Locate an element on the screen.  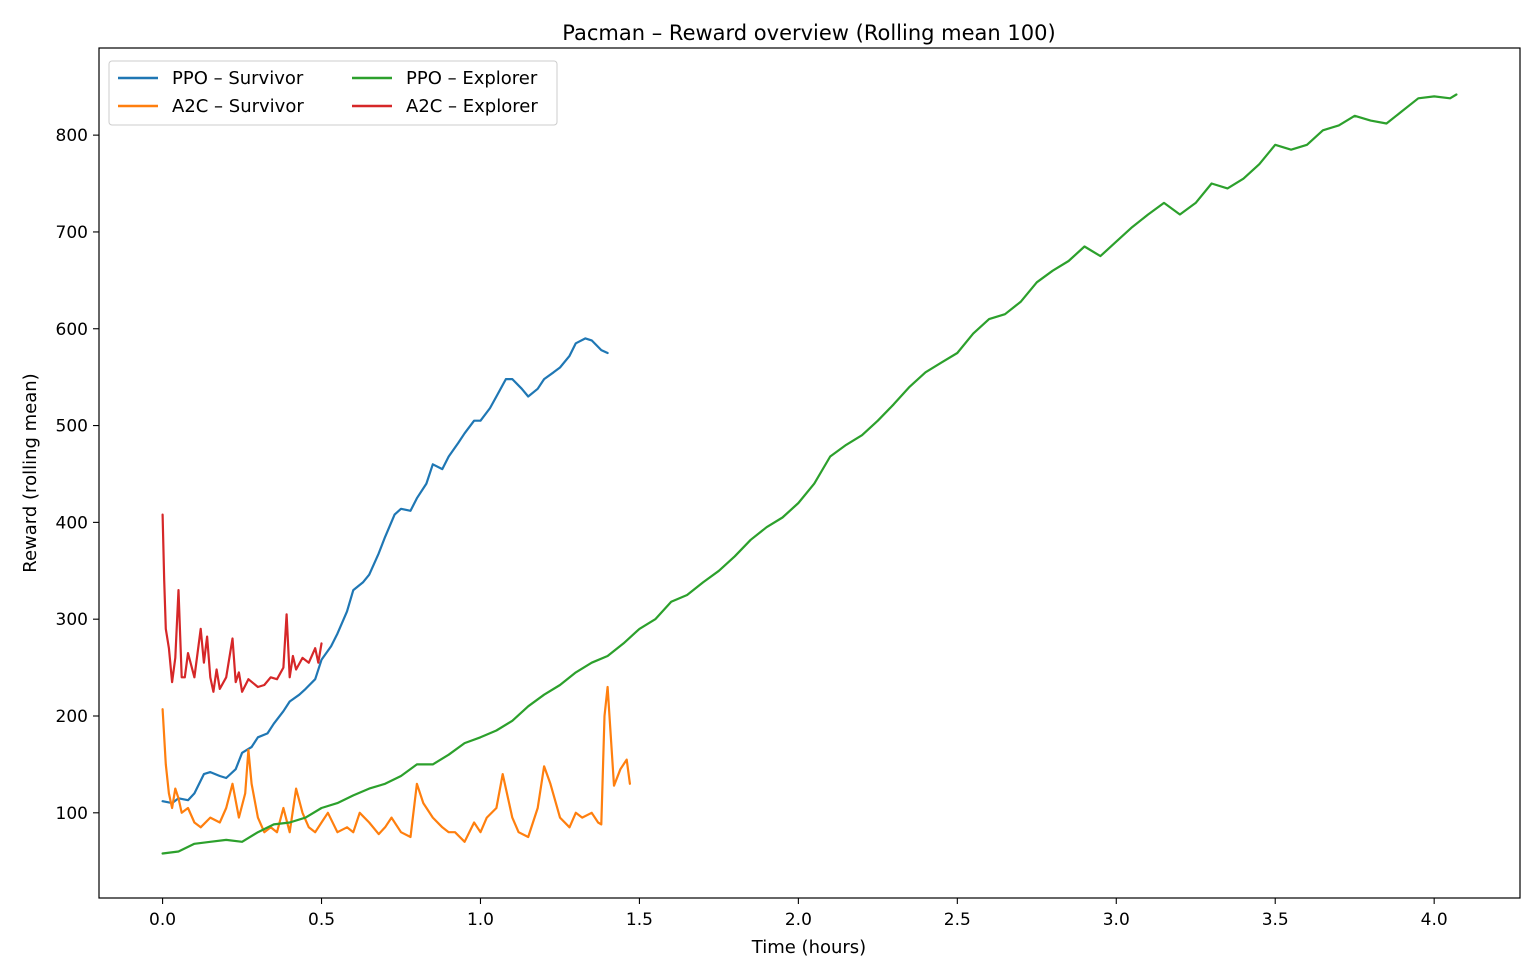
series-line-a2c-survivor is located at coordinates (396, 764).